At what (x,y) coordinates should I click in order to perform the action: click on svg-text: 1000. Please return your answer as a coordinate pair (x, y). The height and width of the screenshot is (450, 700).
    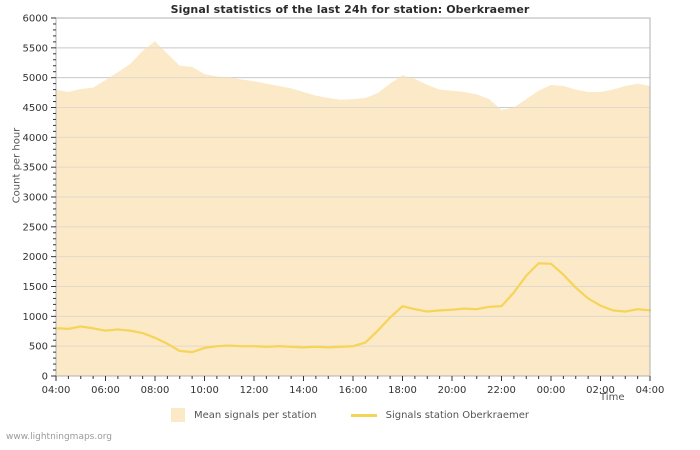
    Looking at the image, I should click on (35, 317).